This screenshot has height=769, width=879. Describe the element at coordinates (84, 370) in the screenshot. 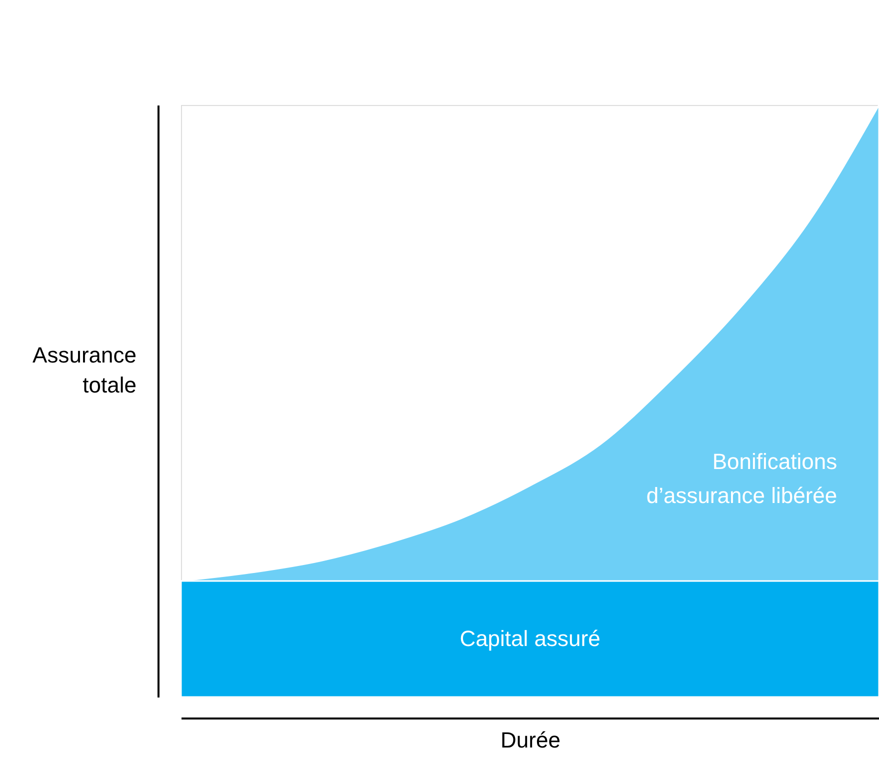

I see `y-axis-title: Assurance totale` at that location.